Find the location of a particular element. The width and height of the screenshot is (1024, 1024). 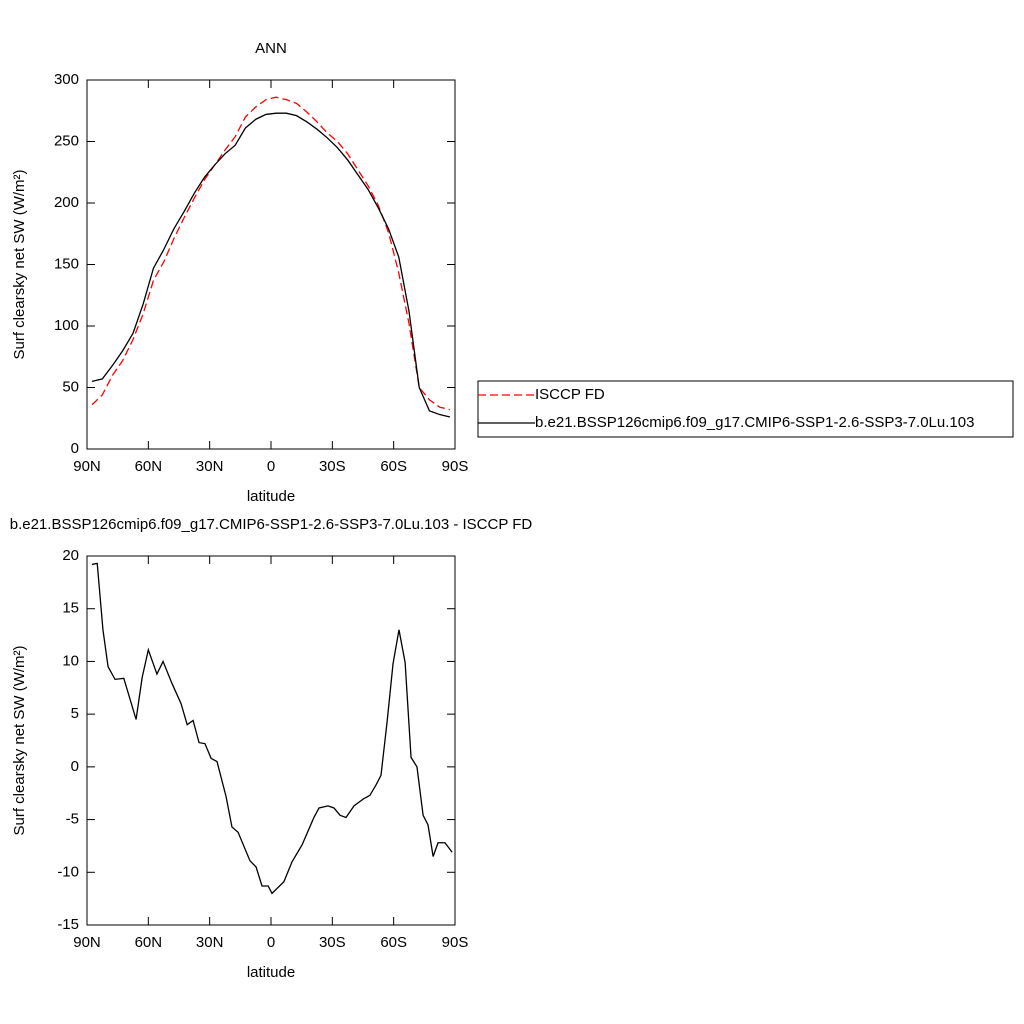

y-tick-label: -5 is located at coordinates (72, 819).